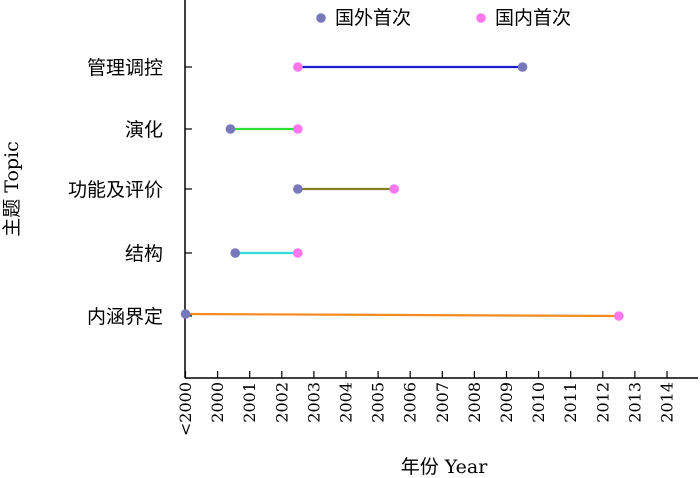  Describe the element at coordinates (321, 18) in the screenshot. I see `legend-marker-foreign` at that location.